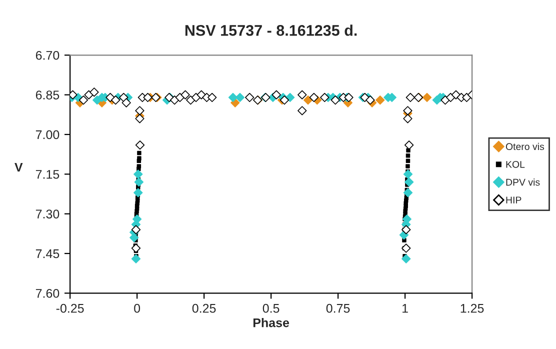 This screenshot has height=349, width=556. I want to click on x-tick-label: 0.5, so click(271, 308).